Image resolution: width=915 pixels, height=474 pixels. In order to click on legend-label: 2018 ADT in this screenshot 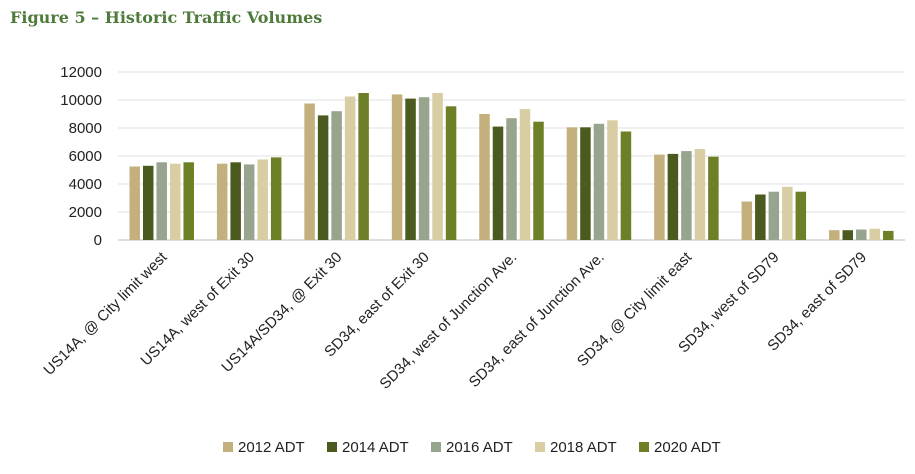, I will do `click(583, 447)`.